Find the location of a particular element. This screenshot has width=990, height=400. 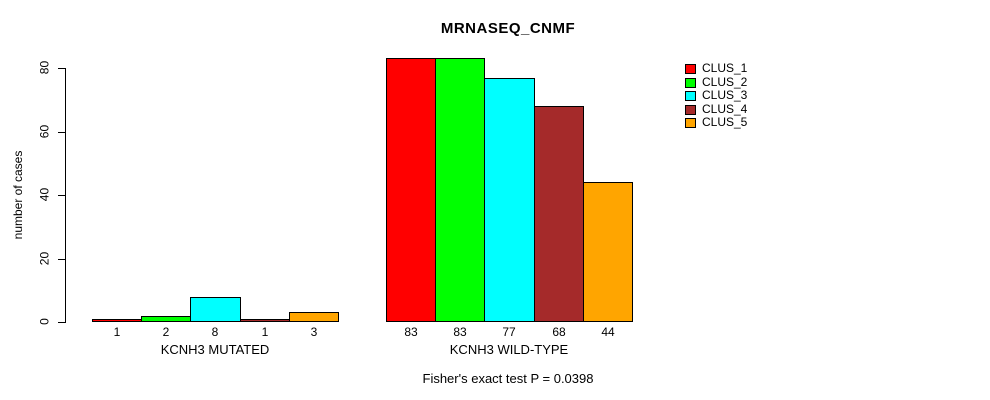

bar-value-label: 3 is located at coordinates (314, 332).